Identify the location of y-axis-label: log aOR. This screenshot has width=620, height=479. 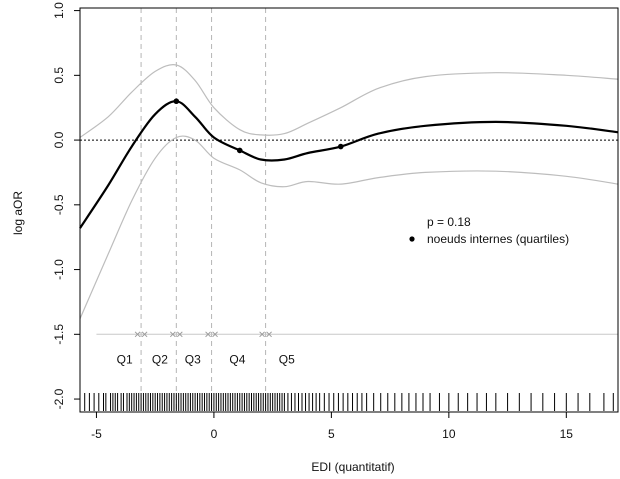
(18, 213).